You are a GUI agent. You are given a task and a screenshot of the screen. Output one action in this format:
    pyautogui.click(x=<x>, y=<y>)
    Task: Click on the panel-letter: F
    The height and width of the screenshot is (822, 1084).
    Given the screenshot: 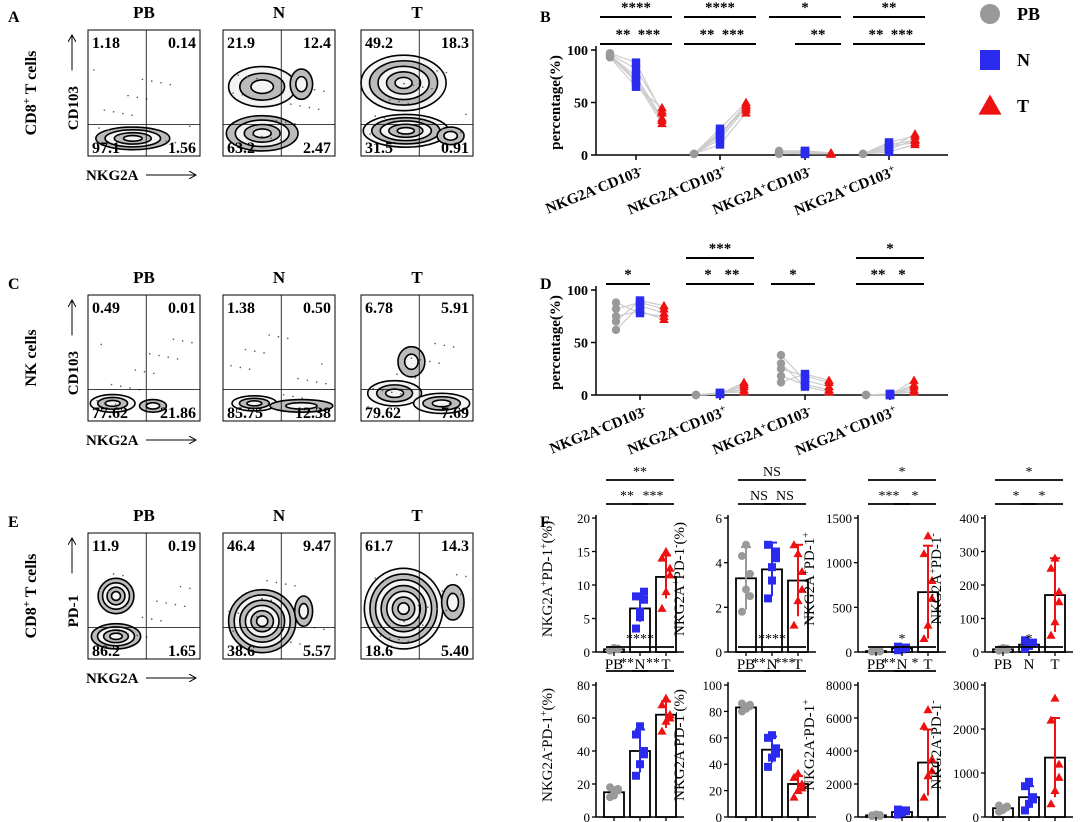 What is the action you would take?
    pyautogui.click(x=545, y=522)
    